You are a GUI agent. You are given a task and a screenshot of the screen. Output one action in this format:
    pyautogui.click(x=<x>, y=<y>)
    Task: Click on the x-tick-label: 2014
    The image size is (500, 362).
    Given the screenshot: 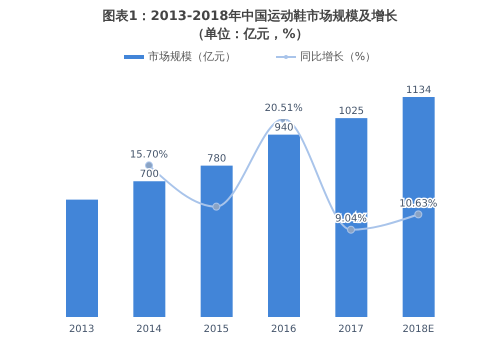 What is the action you would take?
    pyautogui.click(x=149, y=330)
    